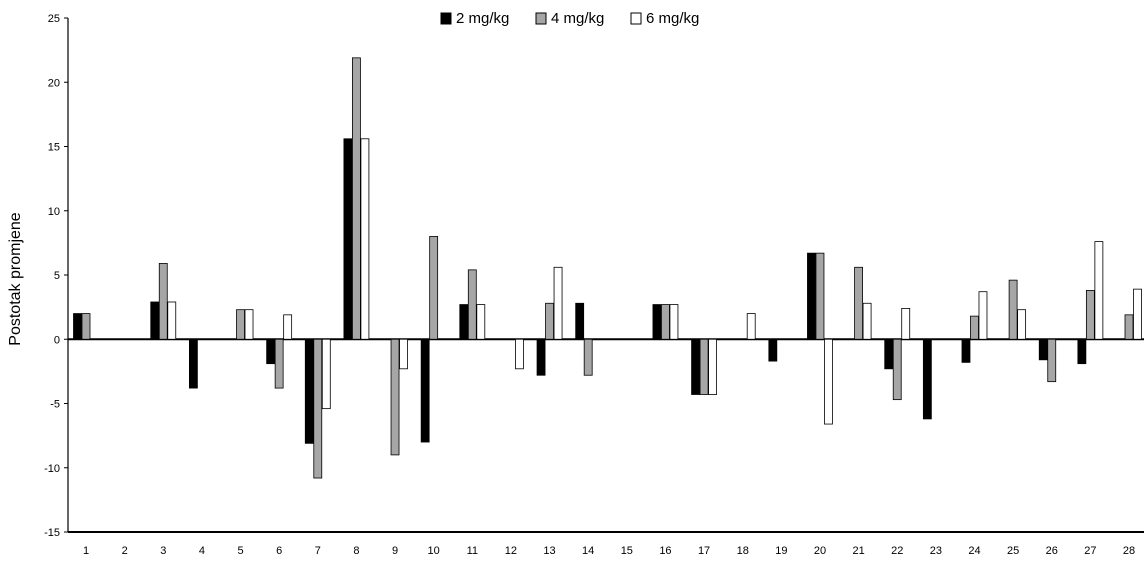 This screenshot has height=561, width=1146. Describe the element at coordinates (54, 83) in the screenshot. I see `y-tick-label: 20` at that location.